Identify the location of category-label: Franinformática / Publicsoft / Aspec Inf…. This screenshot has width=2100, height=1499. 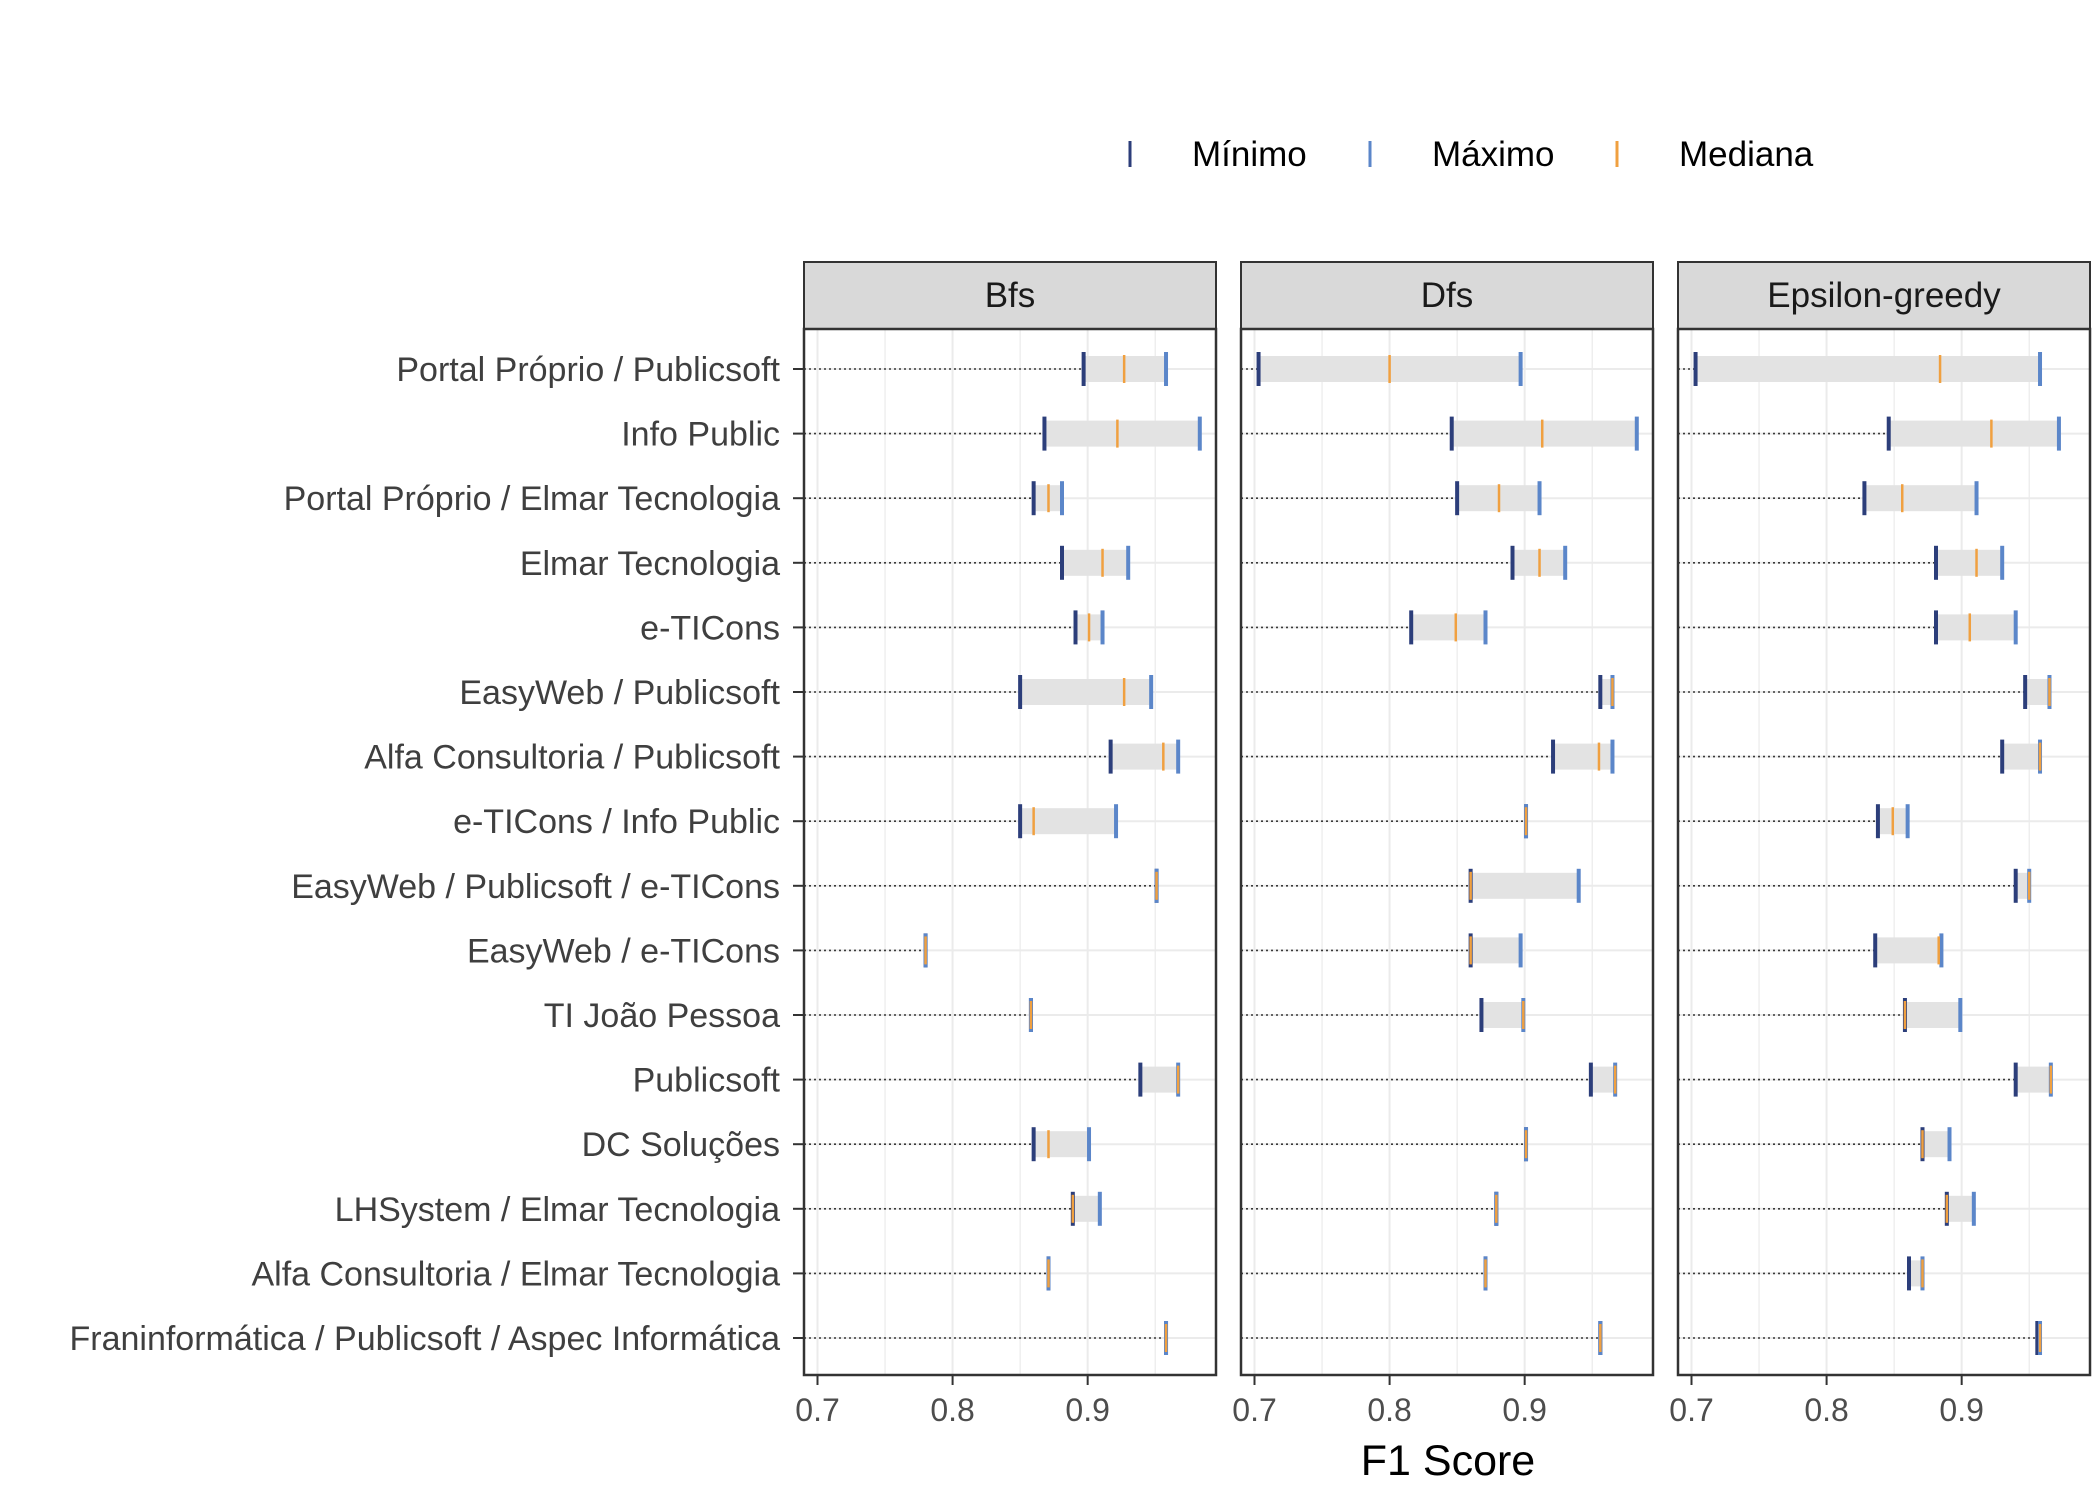
(424, 1339).